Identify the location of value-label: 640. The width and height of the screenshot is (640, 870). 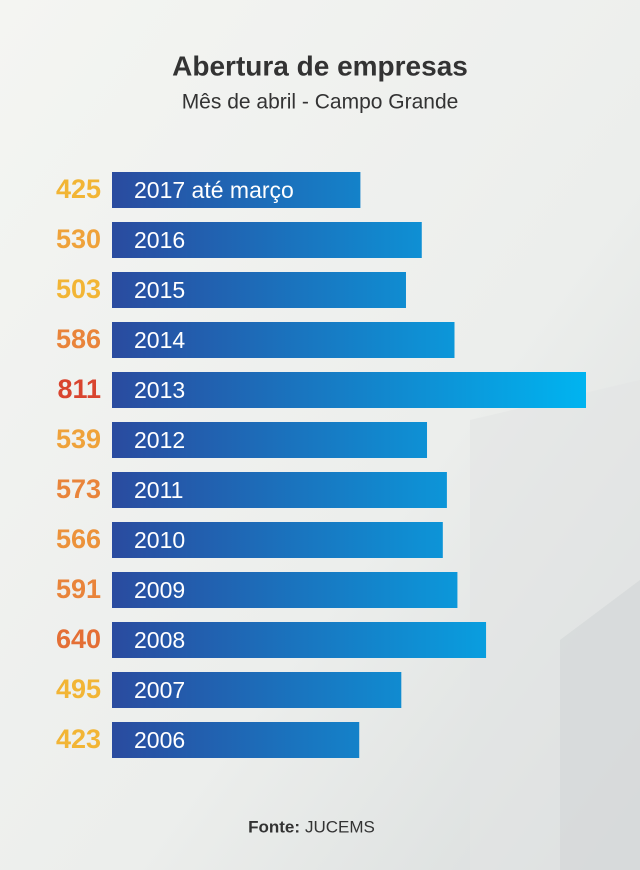
(78, 639).